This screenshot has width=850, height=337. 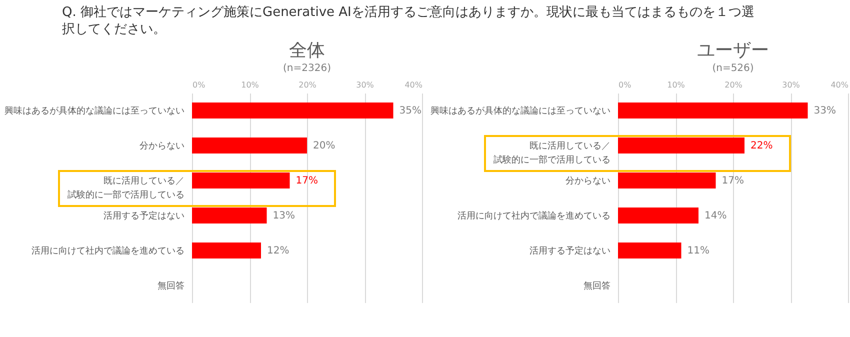 I want to click on text: Q. 御社ではマーケティング施策にGenerative AIを活用するご意向はありますか。現状に最も当てはまるものを１つ選択してください。, so click(x=408, y=21).